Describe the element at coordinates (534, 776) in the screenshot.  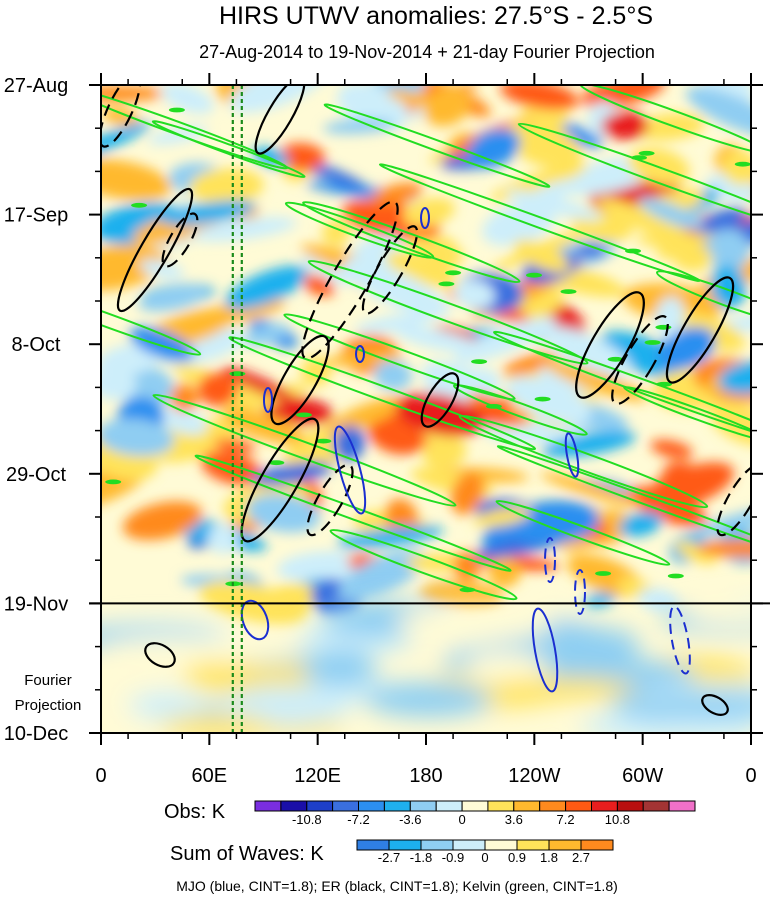
I see `x-tick-label: 120W` at that location.